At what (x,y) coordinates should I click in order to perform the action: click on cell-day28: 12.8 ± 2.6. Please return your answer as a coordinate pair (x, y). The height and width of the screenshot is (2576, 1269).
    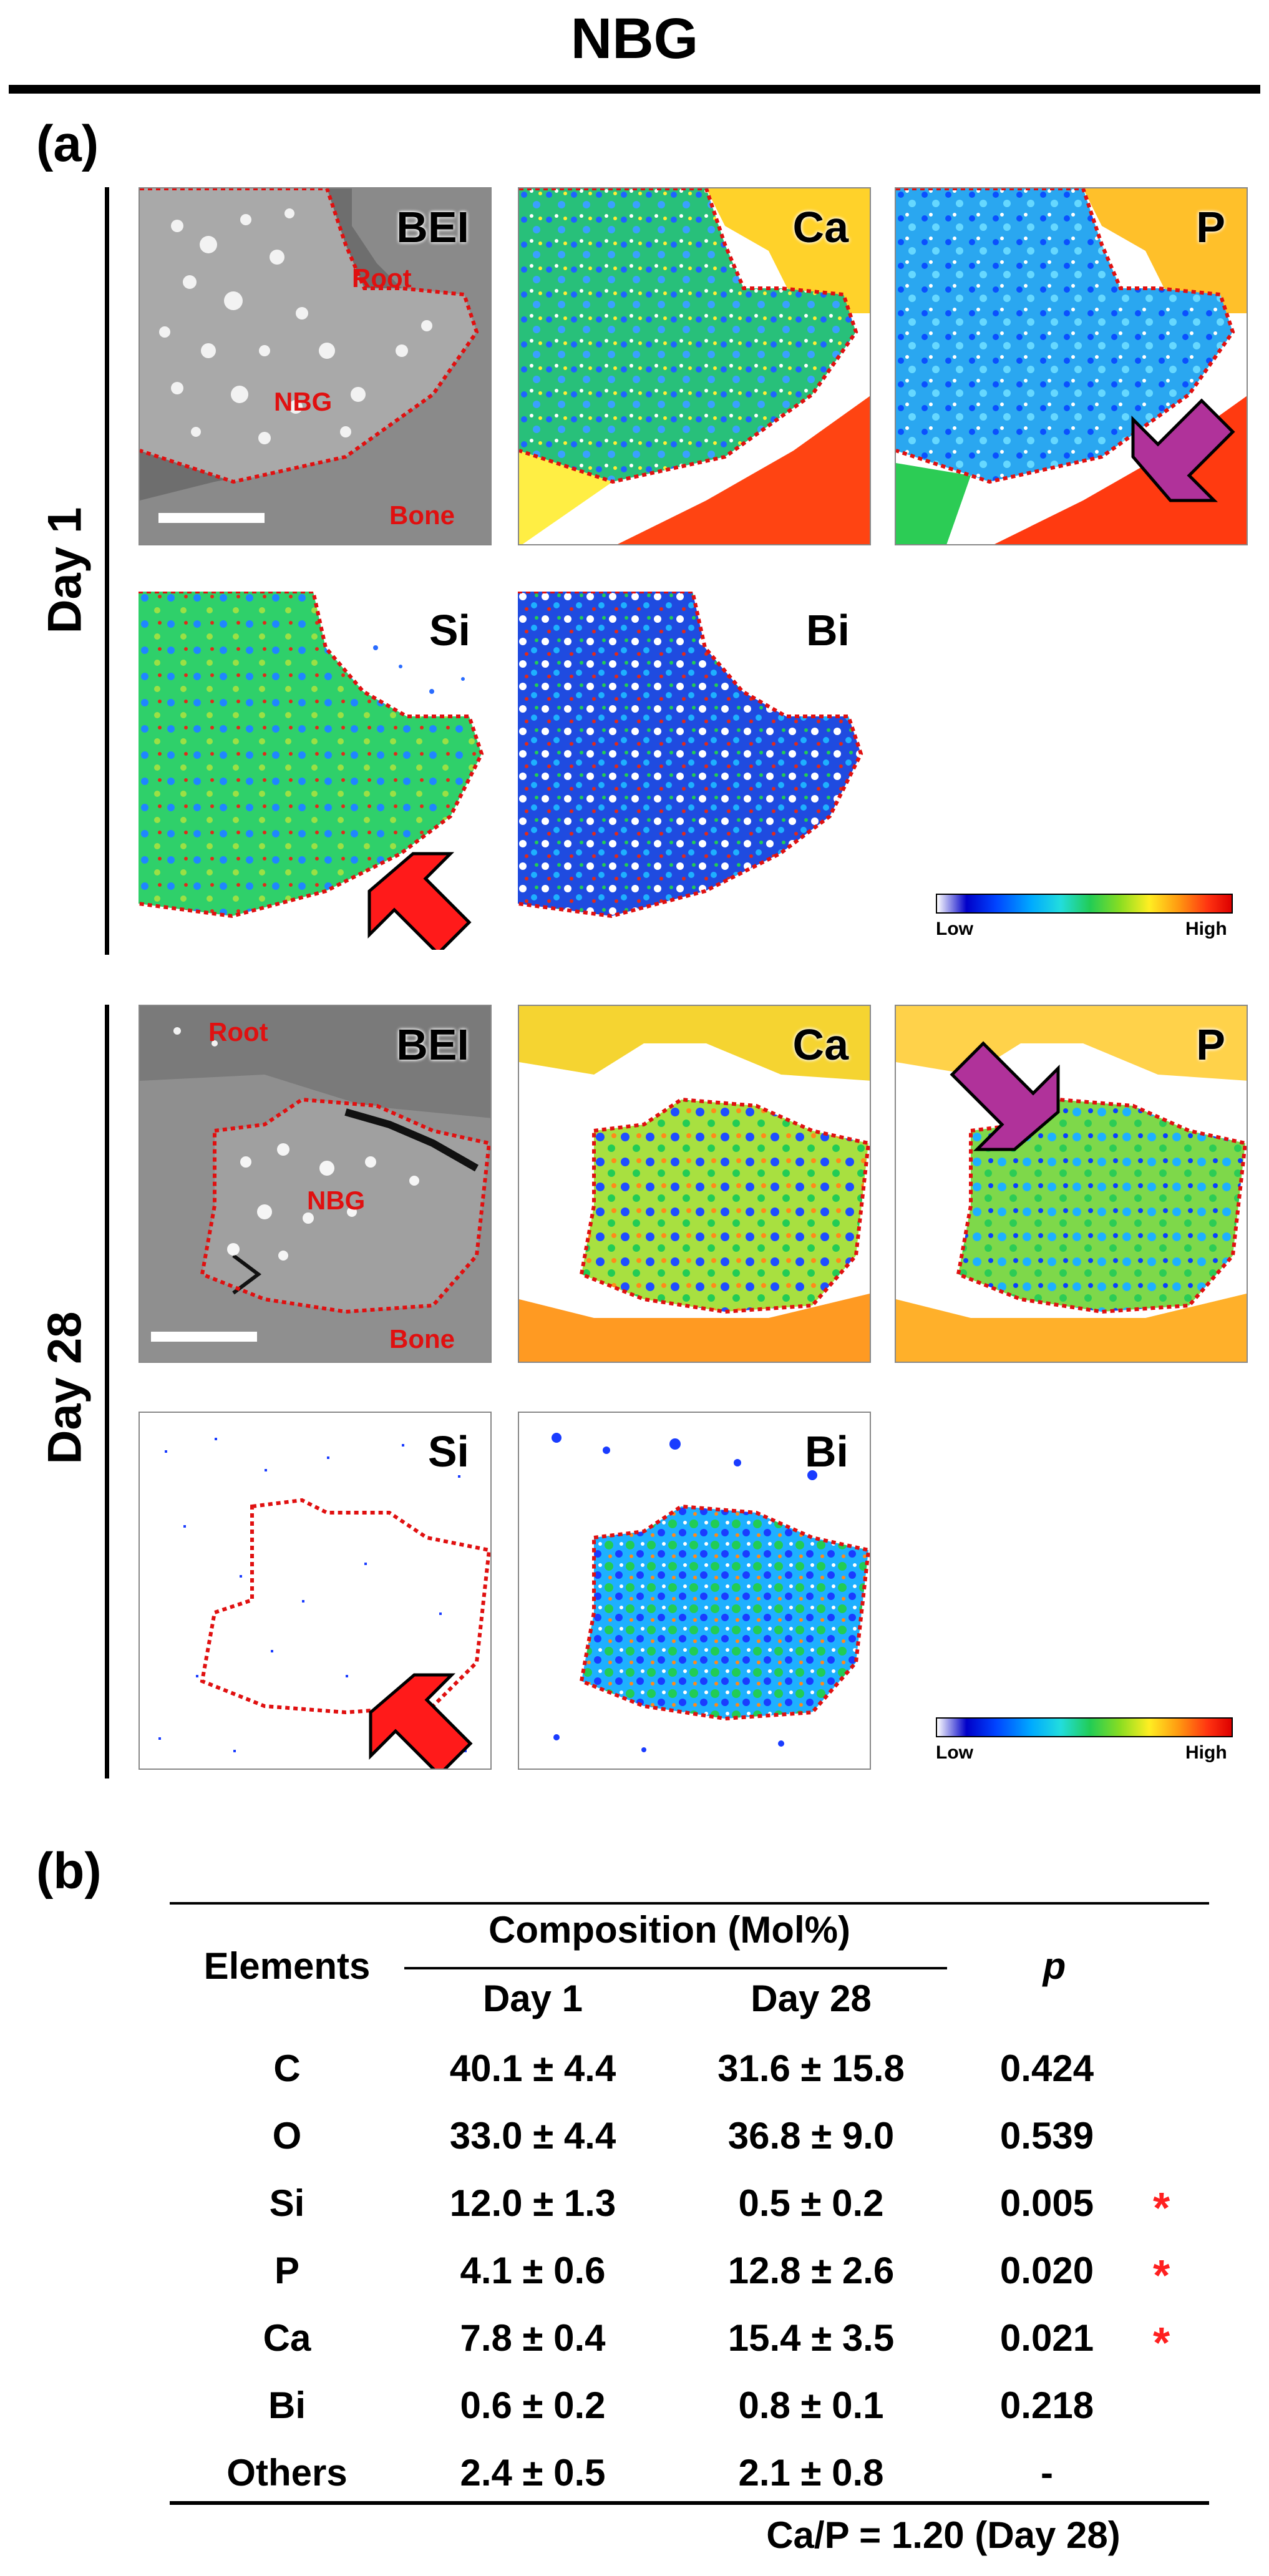
    Looking at the image, I should click on (811, 2270).